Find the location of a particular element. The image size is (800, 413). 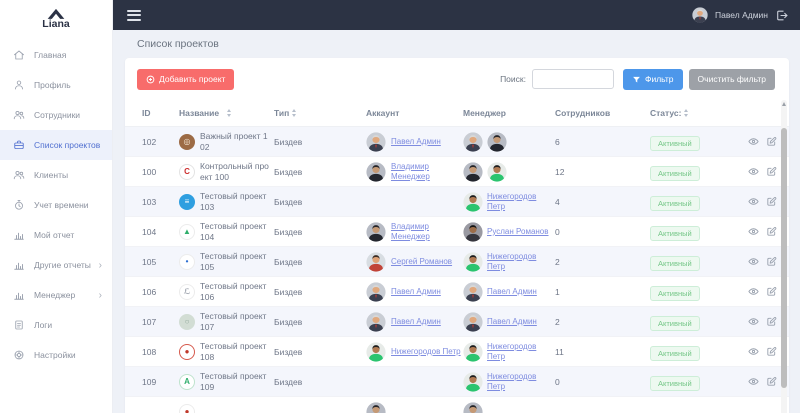

sidebar-item-employees: Сотрудники is located at coordinates (56, 115).